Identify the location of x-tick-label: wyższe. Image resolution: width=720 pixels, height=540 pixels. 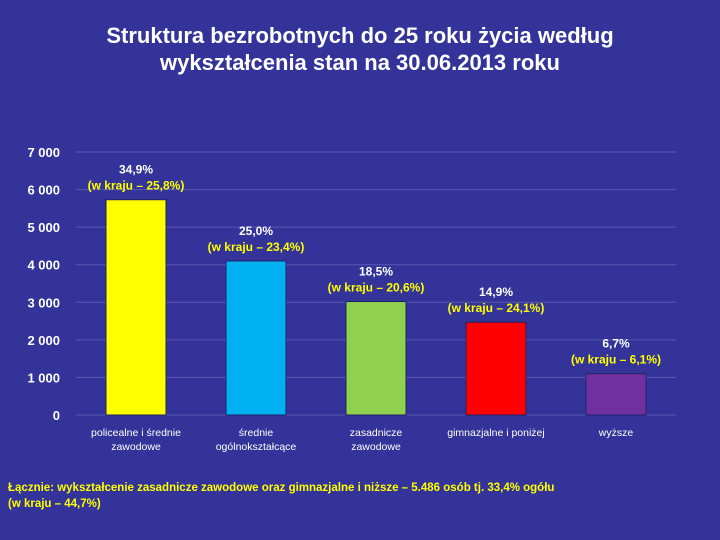
(616, 433).